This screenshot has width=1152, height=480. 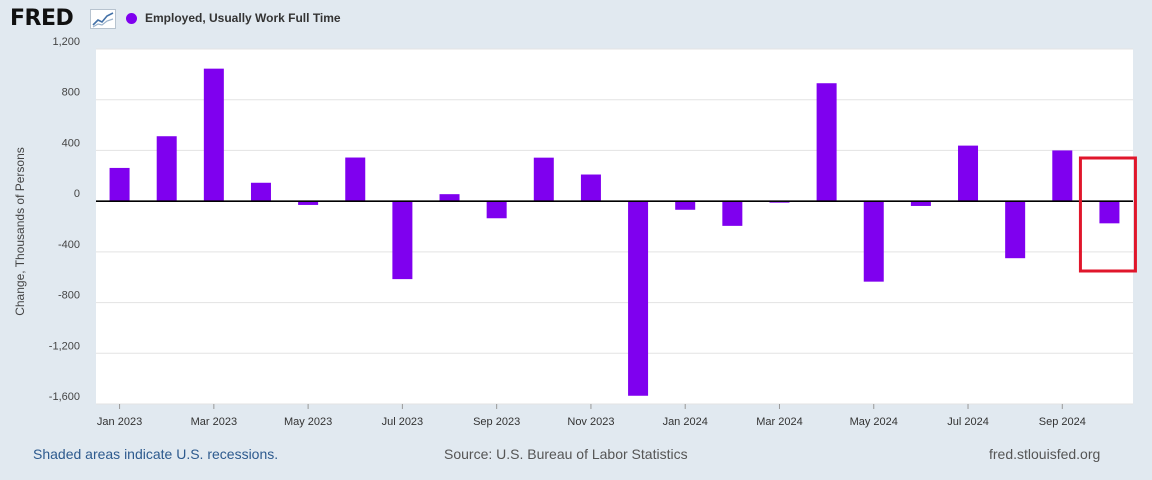 I want to click on source-note: Source: U.S. Bureau of Labor Statistics, so click(x=566, y=454).